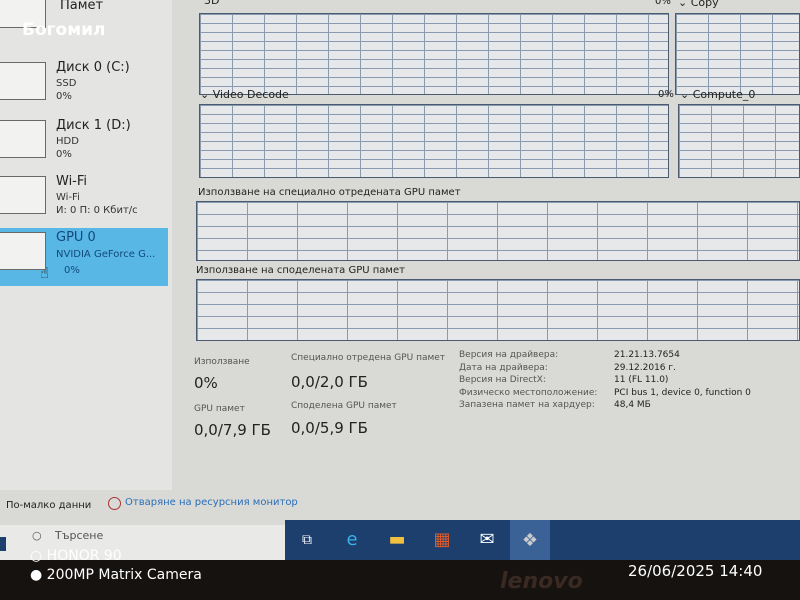 This screenshot has width=800, height=600. I want to click on open-resource-monitor-link: Отваряне на ресурсния монитор, so click(211, 502).